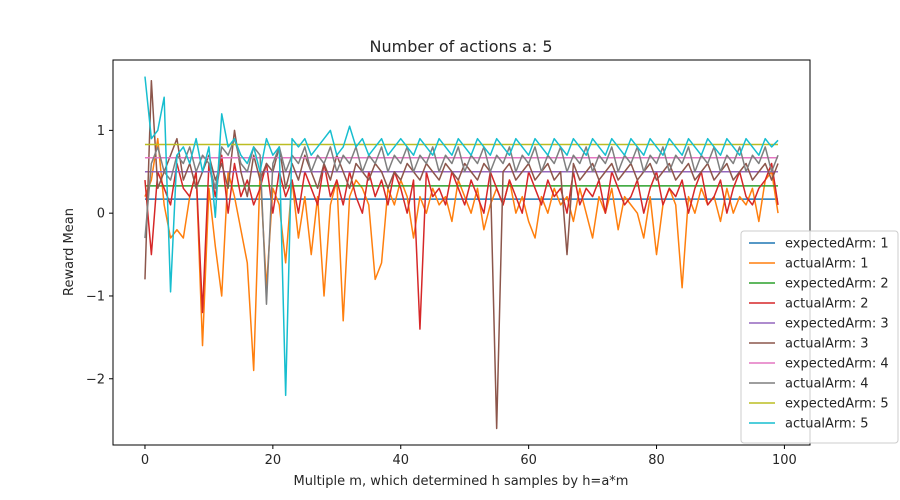 The image size is (900, 500). Describe the element at coordinates (101, 131) in the screenshot. I see `y-tick-label: 1` at that location.